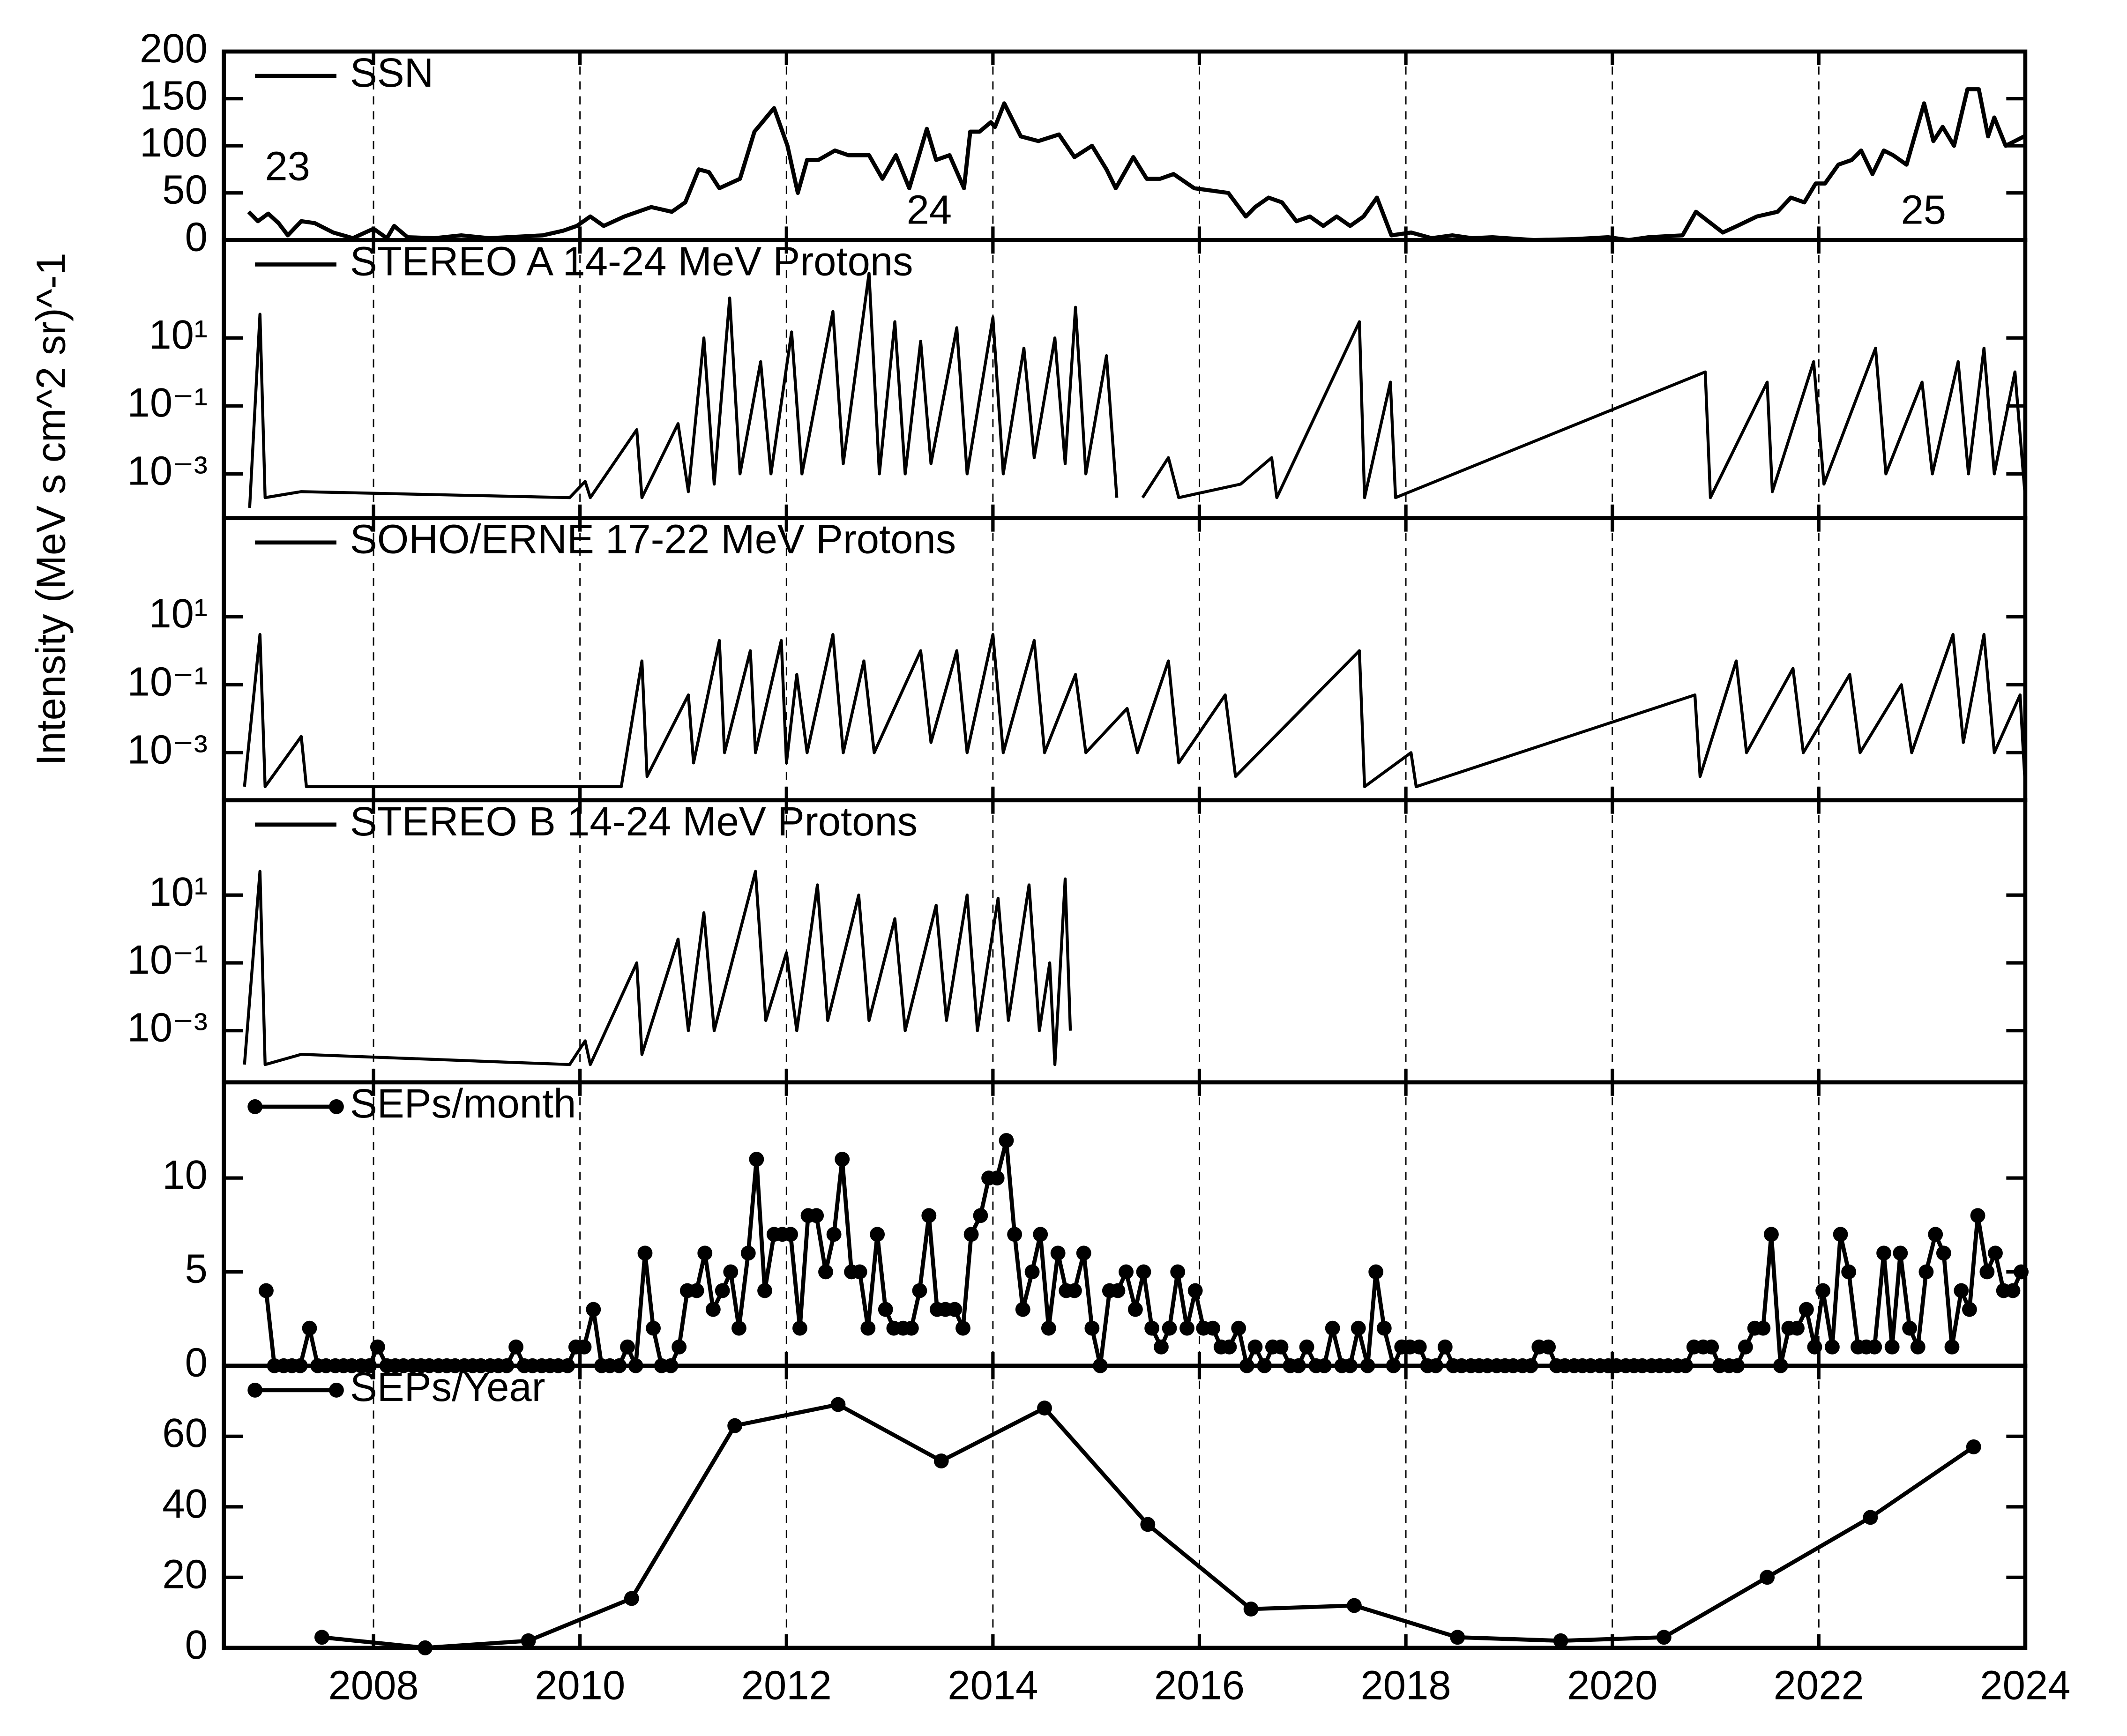  I want to click on x-tick-label: 2012, so click(786, 1685).